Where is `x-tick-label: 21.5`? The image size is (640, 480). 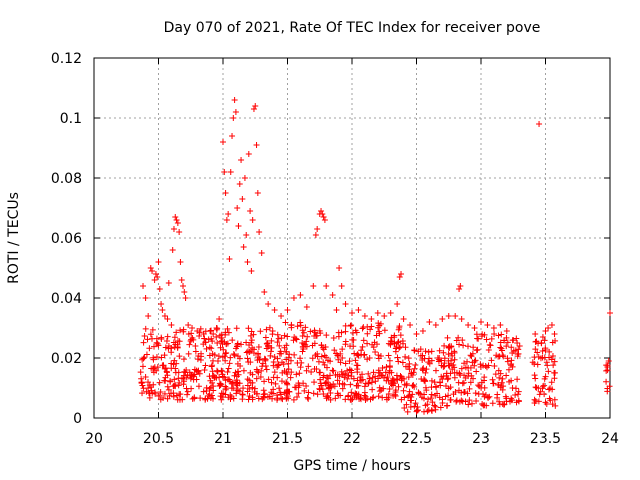
x-tick-label: 21.5 is located at coordinates (287, 439).